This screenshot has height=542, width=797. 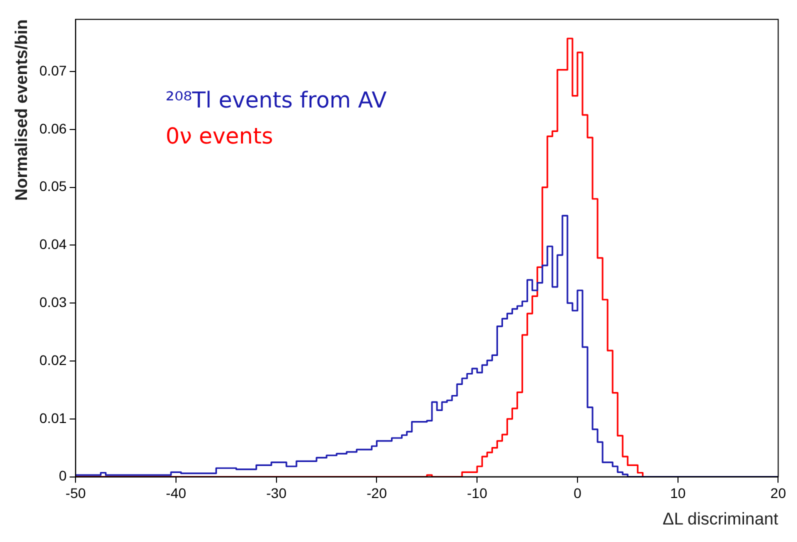 I want to click on x-axis-title: ΔL discriminant, so click(x=720, y=518).